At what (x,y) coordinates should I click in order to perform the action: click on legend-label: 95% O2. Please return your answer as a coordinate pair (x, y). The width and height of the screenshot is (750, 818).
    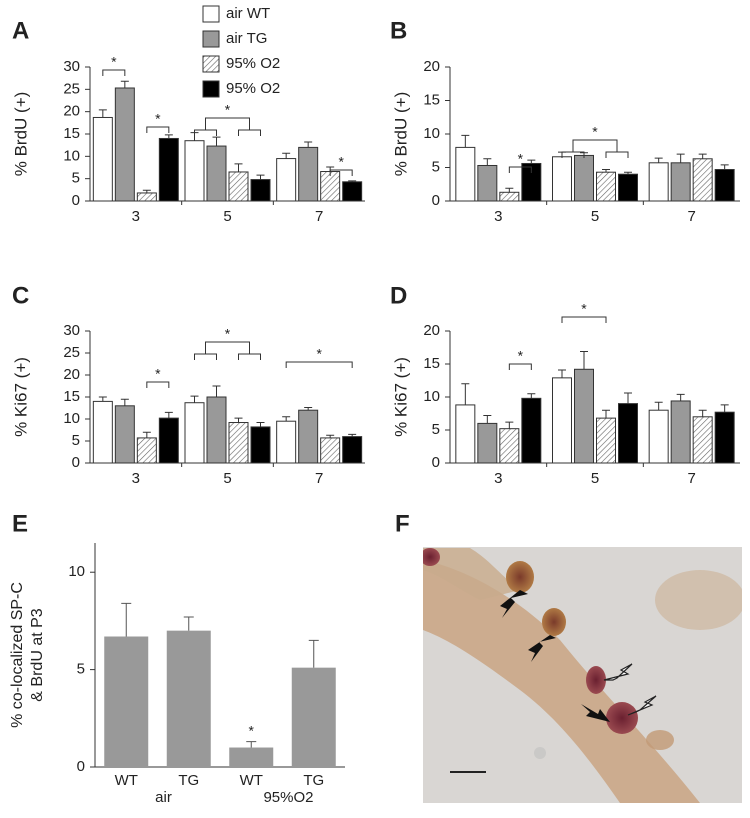
    Looking at the image, I should click on (253, 63).